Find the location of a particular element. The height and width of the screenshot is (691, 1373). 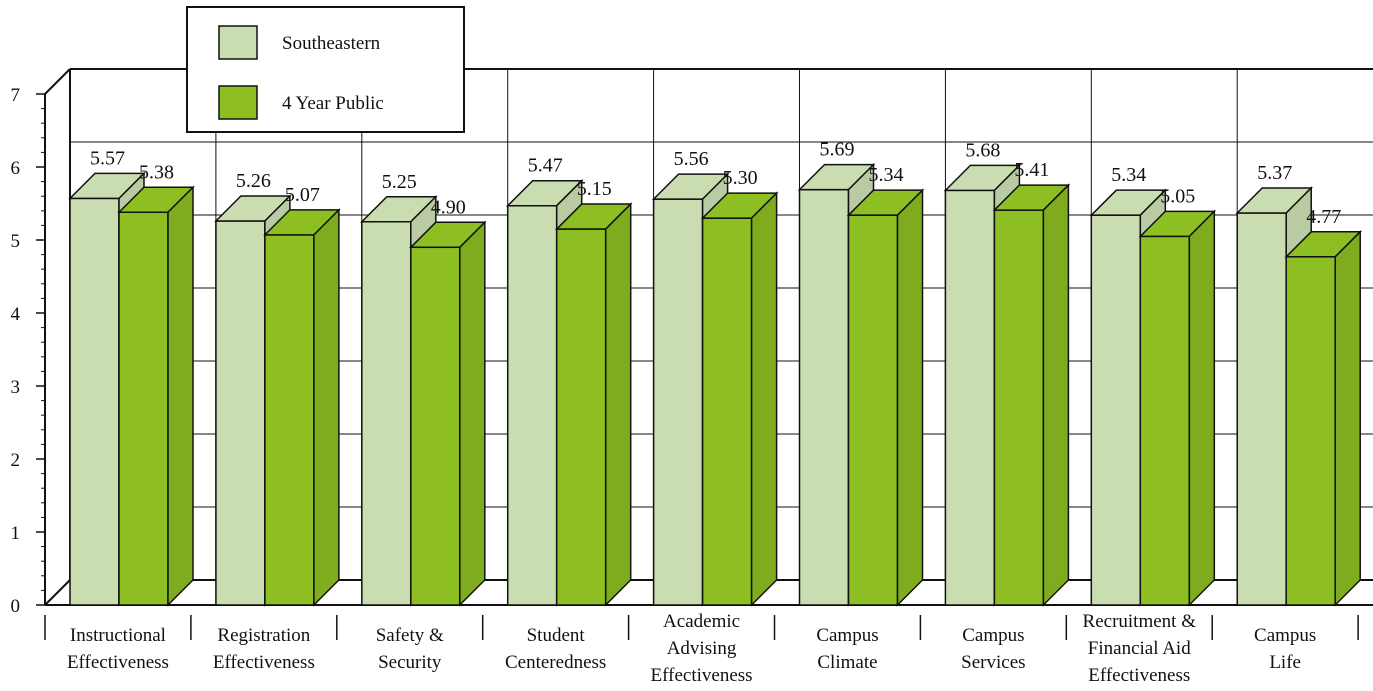

x-category-label-line: Registration is located at coordinates (263, 635).